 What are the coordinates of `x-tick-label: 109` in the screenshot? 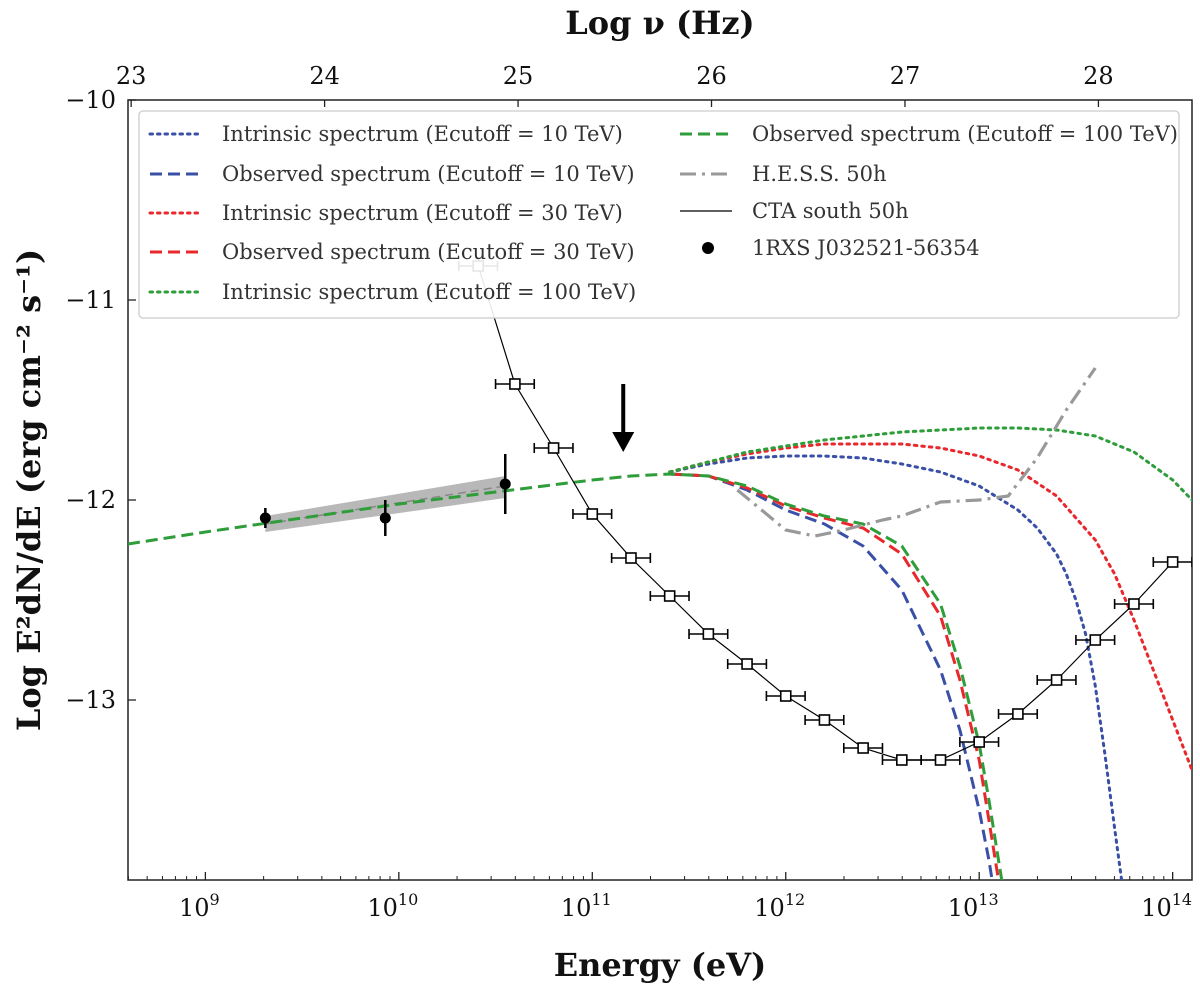 It's located at (199, 906).